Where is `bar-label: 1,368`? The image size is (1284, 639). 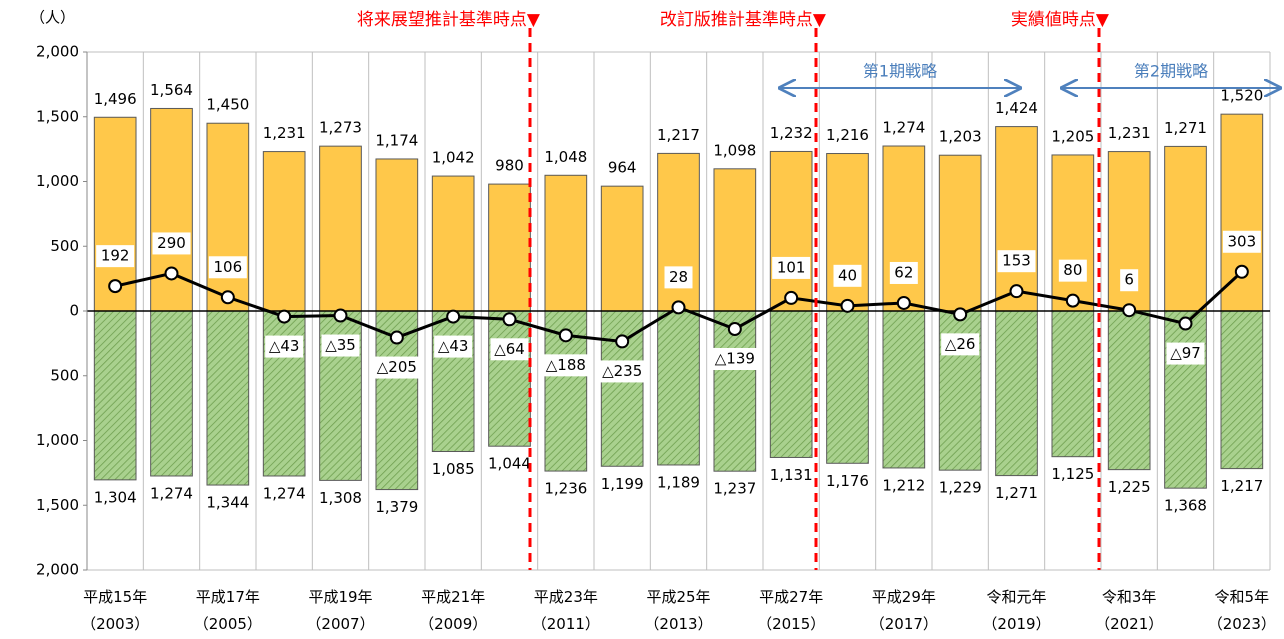
bar-label: 1,368 is located at coordinates (1185, 506).